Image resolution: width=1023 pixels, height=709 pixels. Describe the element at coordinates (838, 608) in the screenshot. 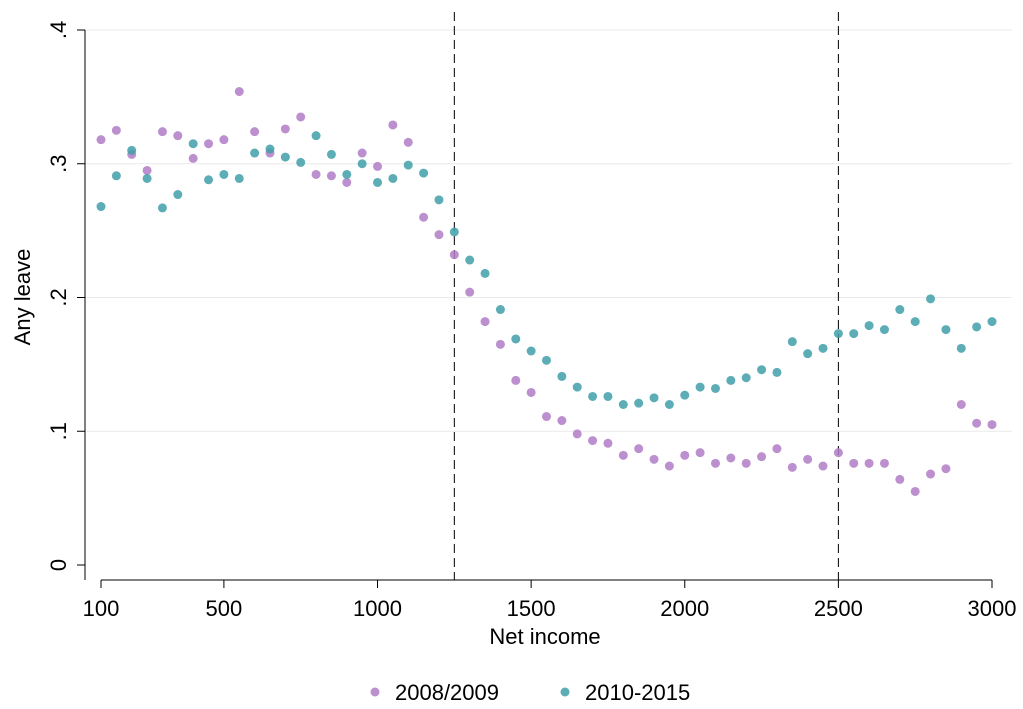

I see `x-tick-label: 2500` at that location.